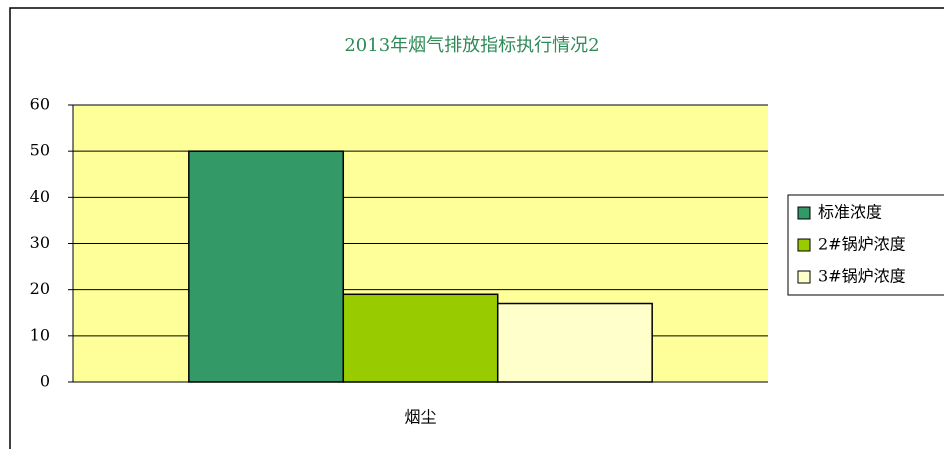 The width and height of the screenshot is (944, 449). I want to click on y-tick-label: 20, so click(40, 288).